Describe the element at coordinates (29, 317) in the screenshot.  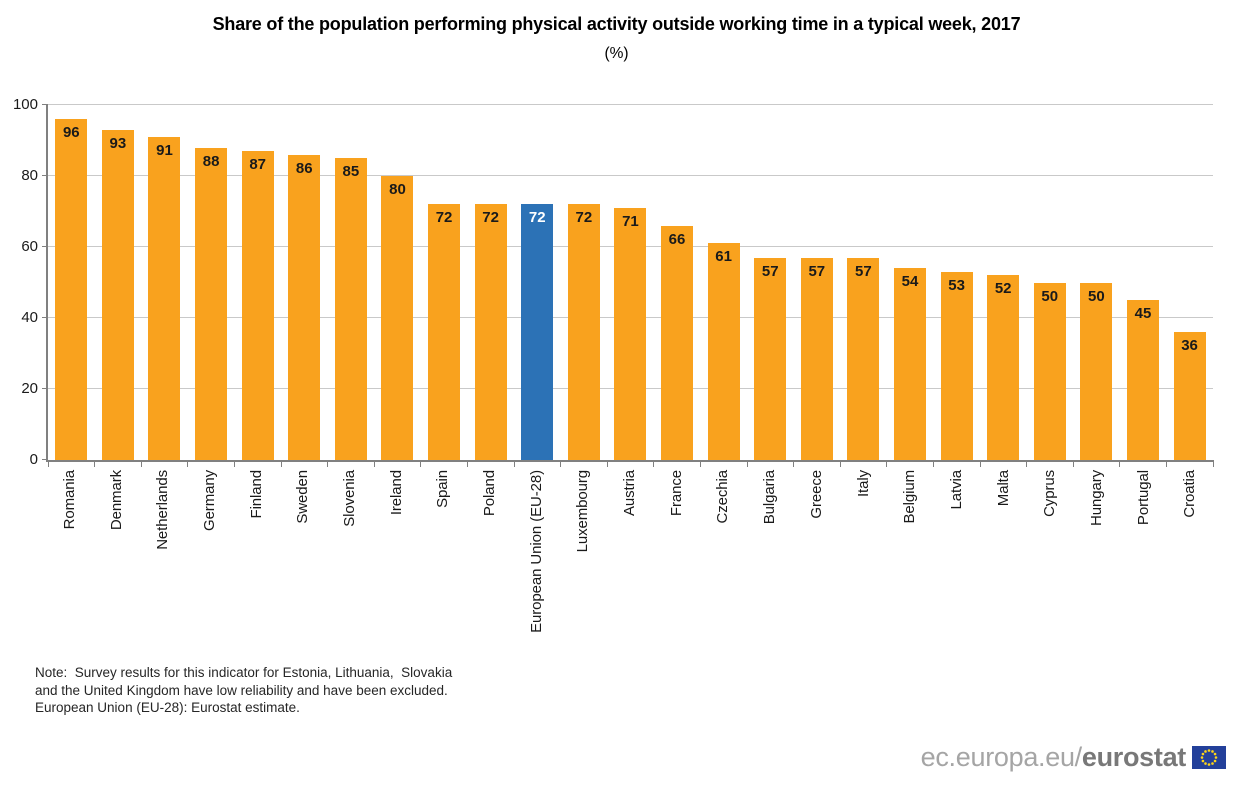
I see `y-axis-tick-label: 40` at that location.